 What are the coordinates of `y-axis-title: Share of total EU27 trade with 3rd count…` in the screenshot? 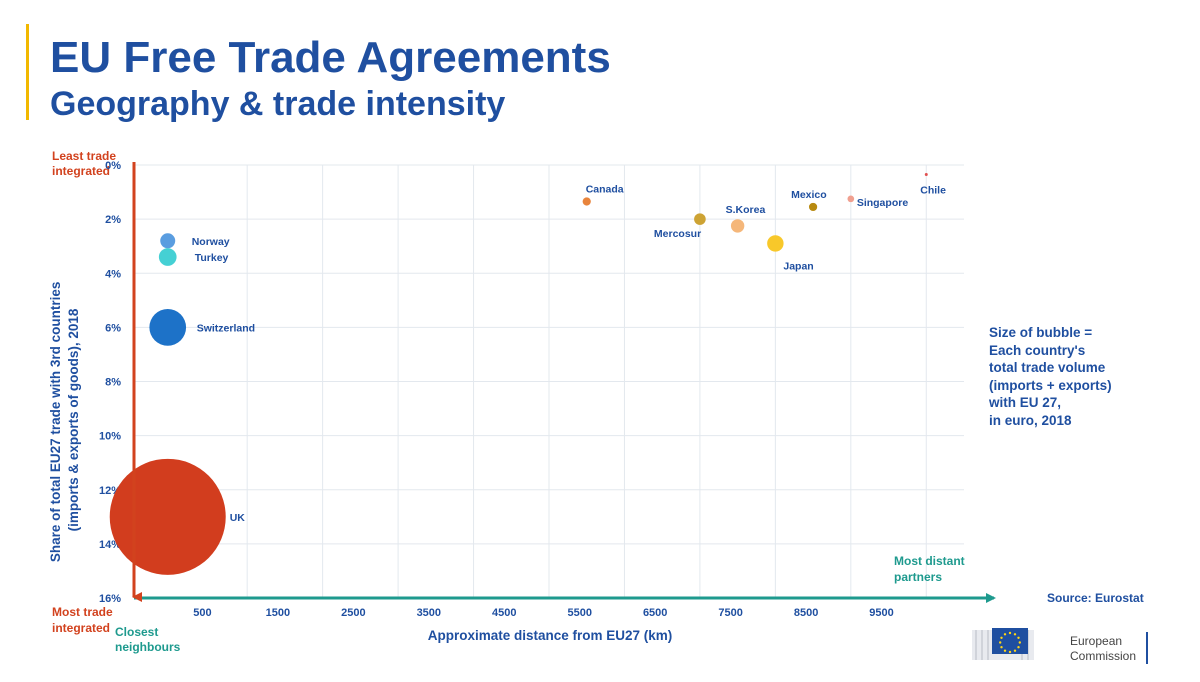 It's located at (64, 420).